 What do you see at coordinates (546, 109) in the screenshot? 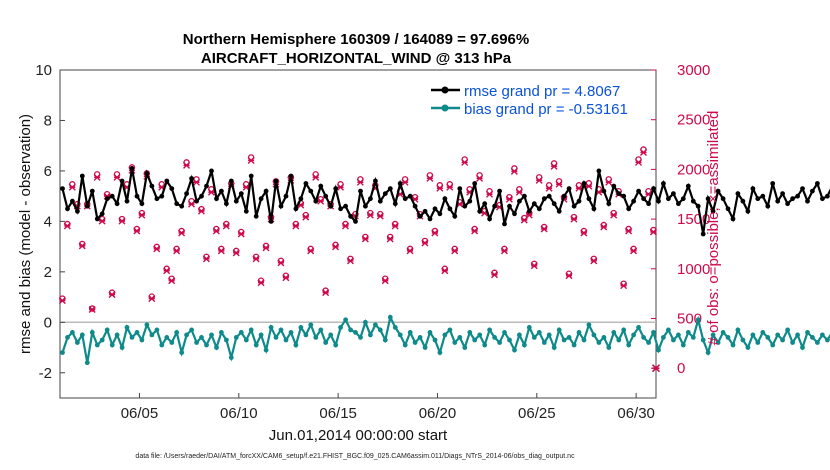
I see `legend-bias-label: bias grand pr = -0.53161` at bounding box center [546, 109].